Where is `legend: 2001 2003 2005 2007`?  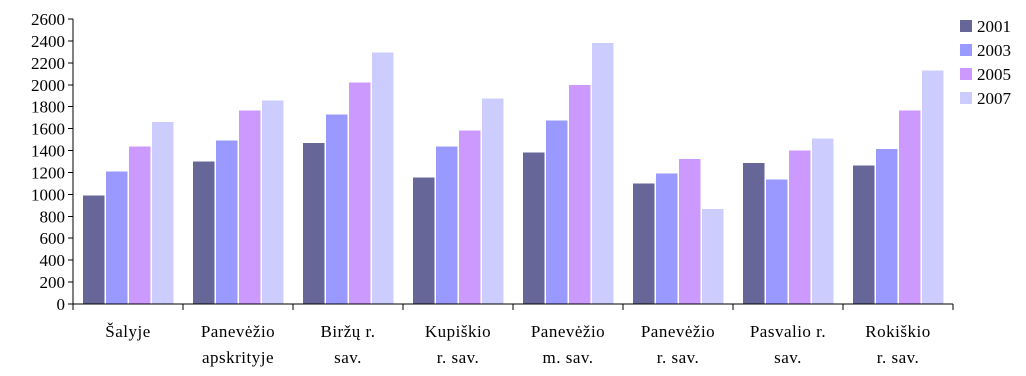 legend: 2001 2003 2005 2007 is located at coordinates (986, 62).